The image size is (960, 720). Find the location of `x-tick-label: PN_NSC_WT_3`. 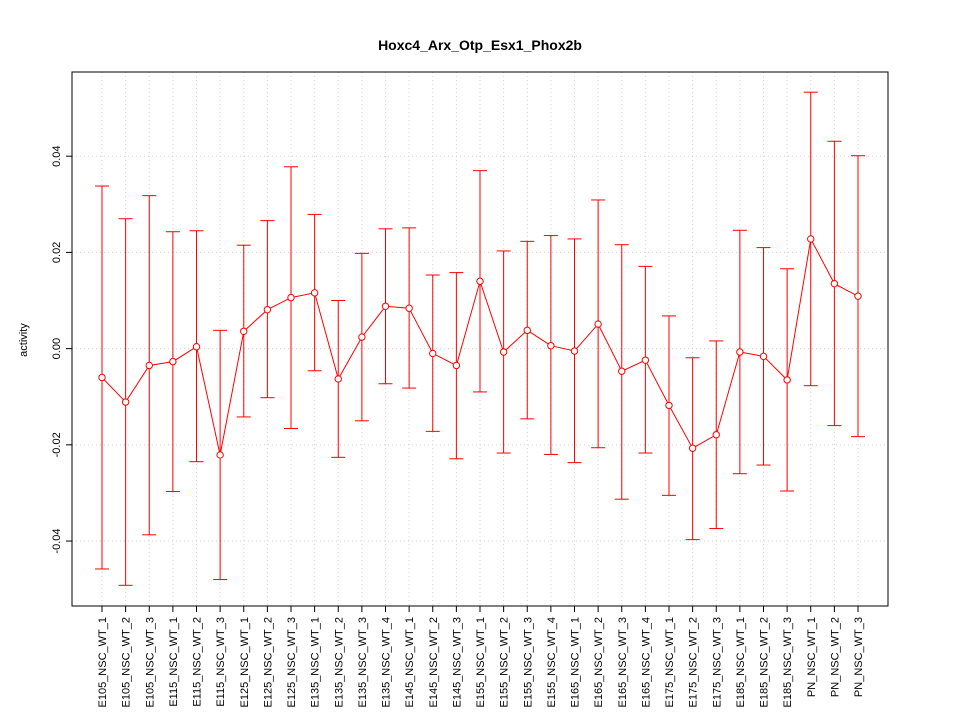

x-tick-label: PN_NSC_WT_3 is located at coordinates (859, 657).